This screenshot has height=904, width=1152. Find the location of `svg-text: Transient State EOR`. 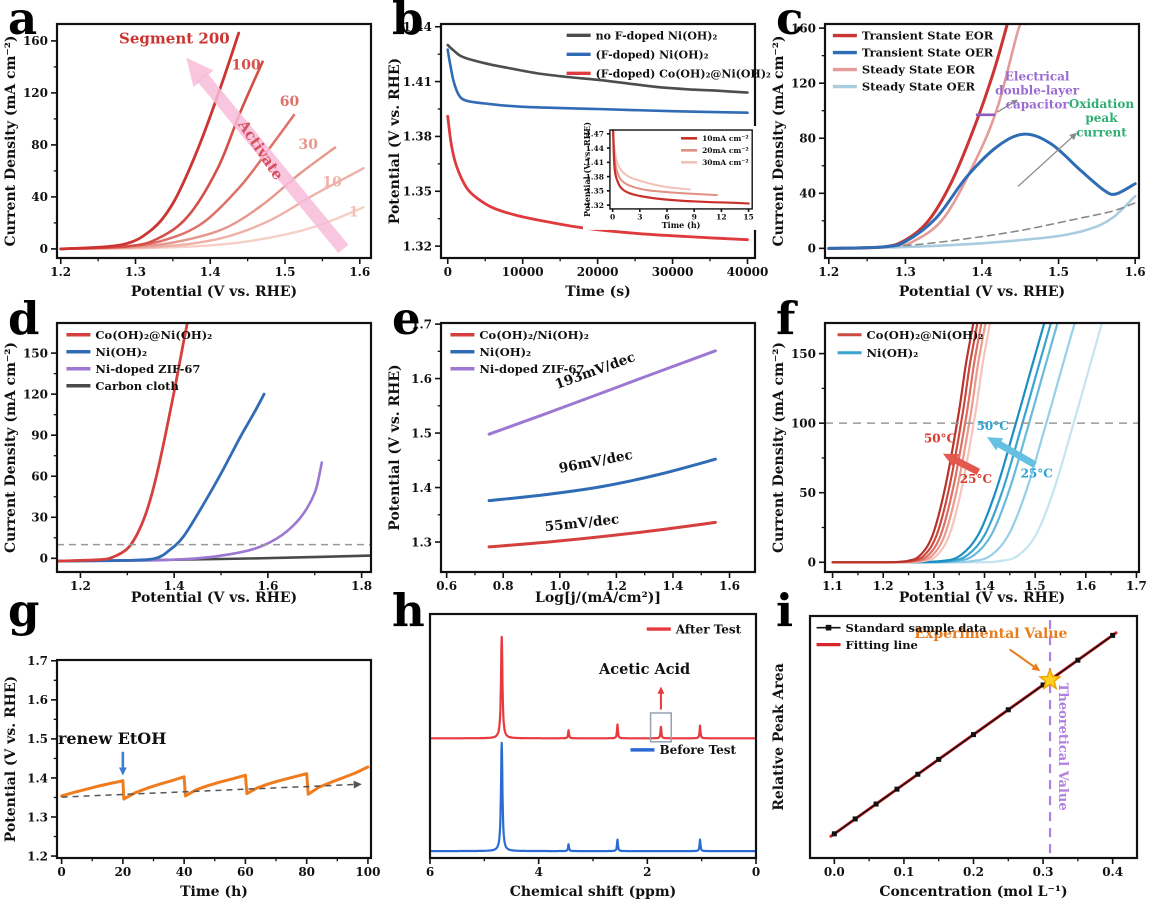

svg-text: Transient State EOR is located at coordinates (928, 36).